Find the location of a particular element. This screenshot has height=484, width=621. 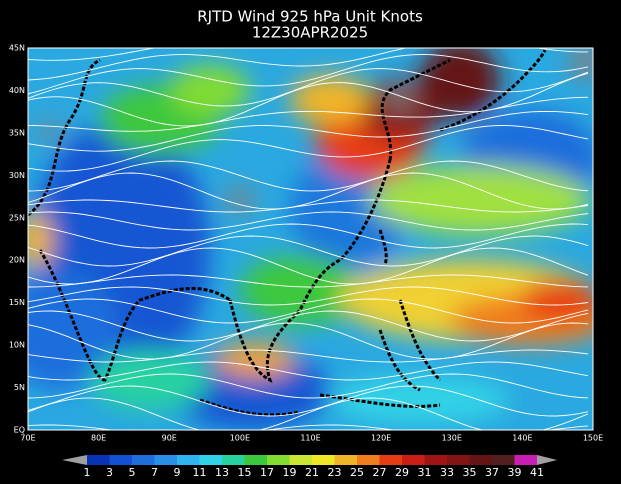

colorbar-label: 11 is located at coordinates (200, 472).